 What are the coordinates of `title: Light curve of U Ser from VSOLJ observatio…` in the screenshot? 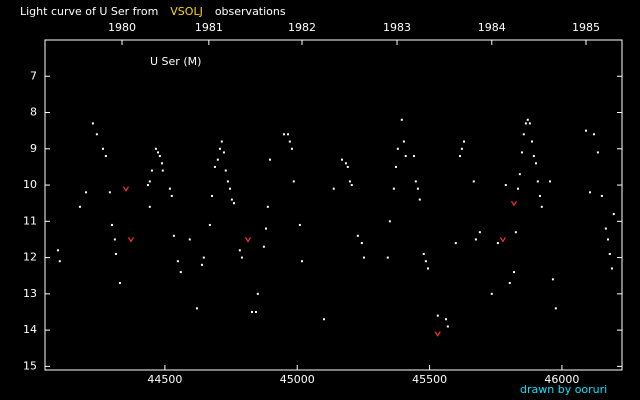 It's located at (153, 11).